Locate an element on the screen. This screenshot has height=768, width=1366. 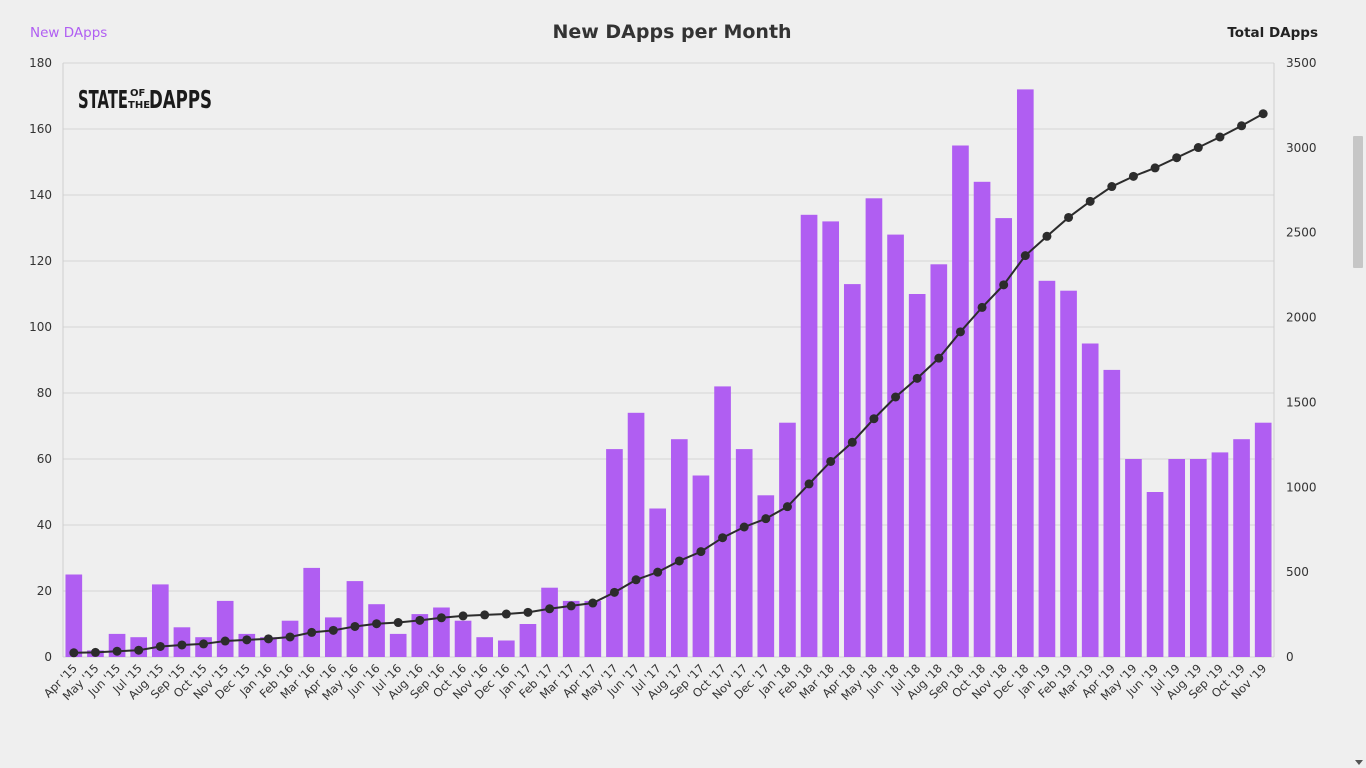
scroll-down-arrow-icon is located at coordinates (1359, 762).